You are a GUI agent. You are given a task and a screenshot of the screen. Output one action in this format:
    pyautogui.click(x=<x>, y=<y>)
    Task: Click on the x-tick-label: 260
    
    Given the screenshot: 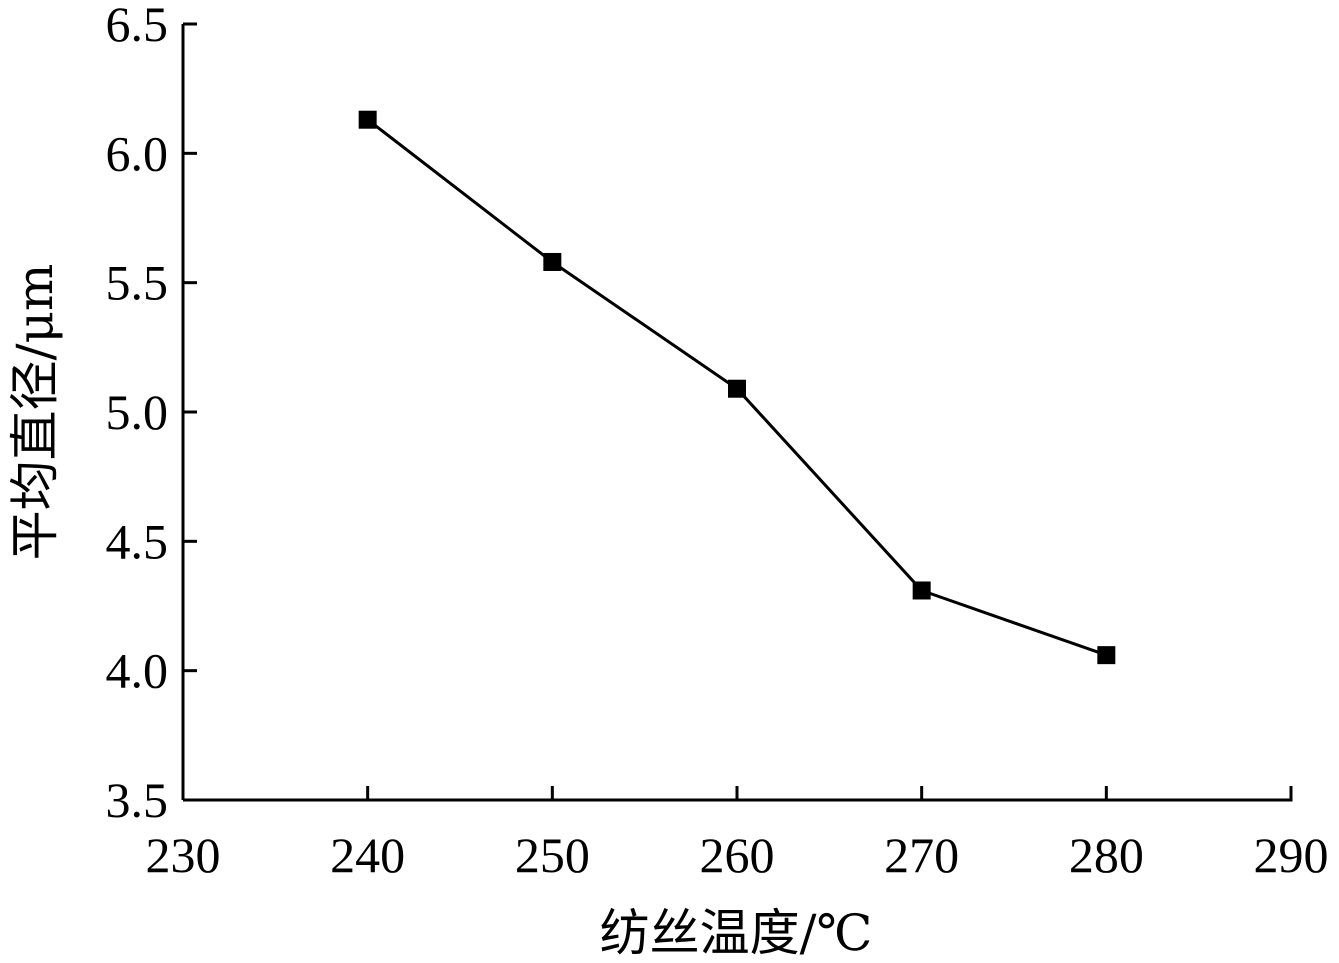 What is the action you would take?
    pyautogui.click(x=737, y=855)
    